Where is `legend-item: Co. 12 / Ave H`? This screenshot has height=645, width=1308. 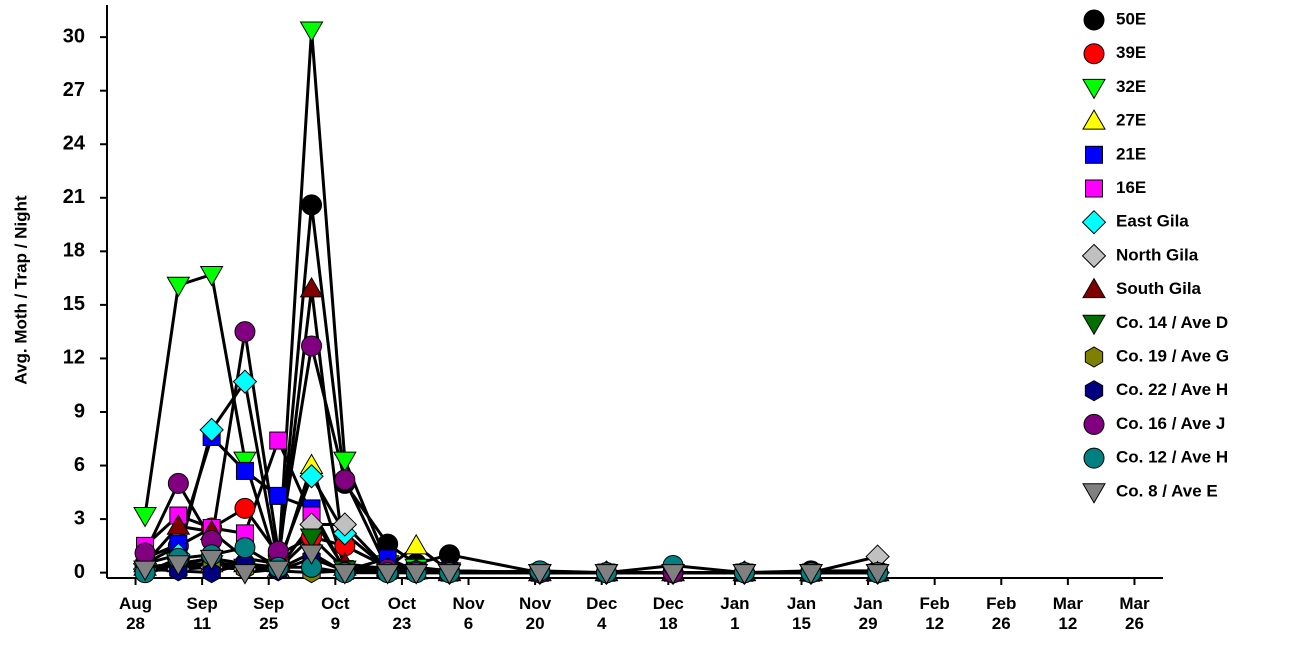 legend-item: Co. 12 / Ave H is located at coordinates (1155, 458).